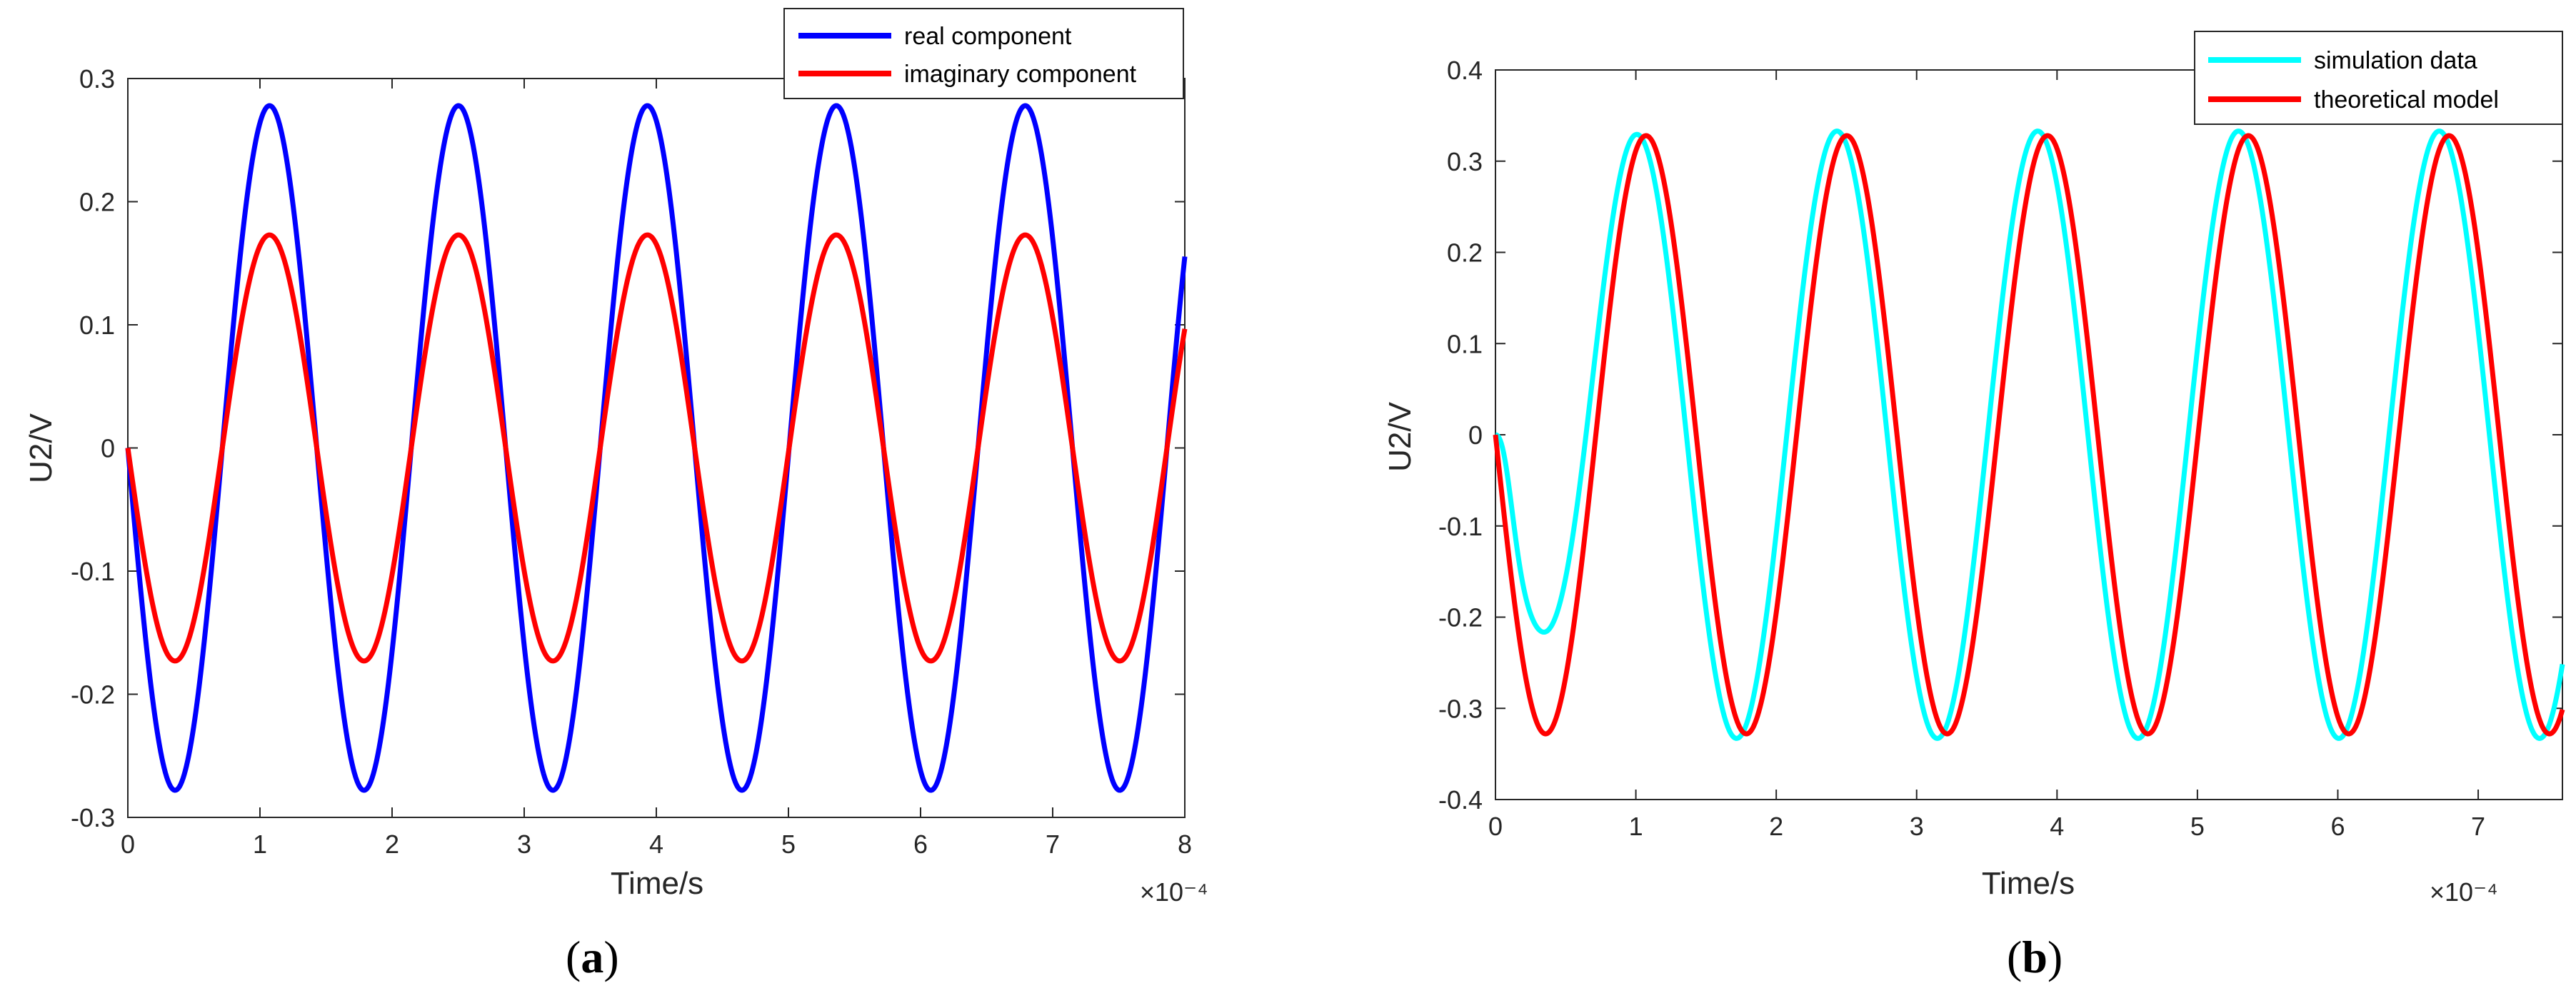 The image size is (2576, 998). What do you see at coordinates (392, 844) in the screenshot?
I see `chart-a-xtick-label: 2` at bounding box center [392, 844].